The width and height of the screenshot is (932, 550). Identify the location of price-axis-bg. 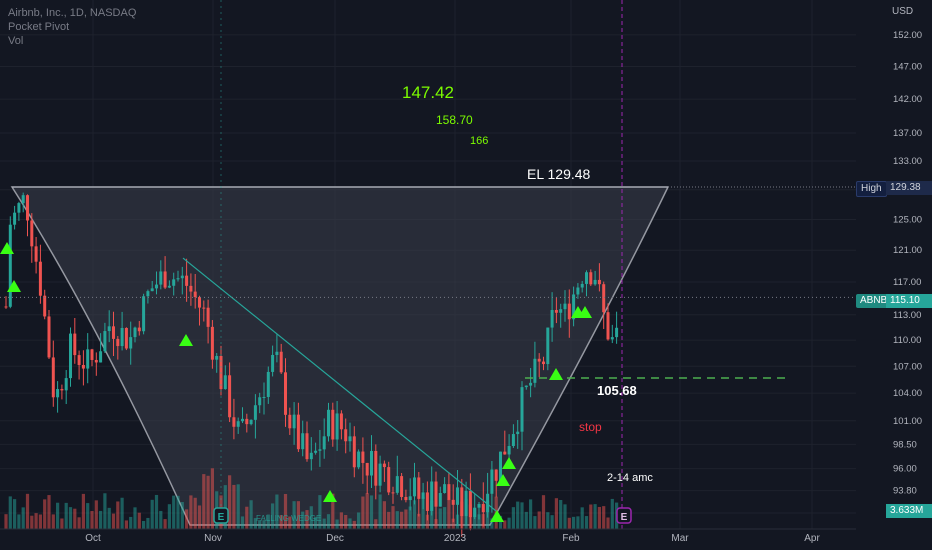
(894, 275).